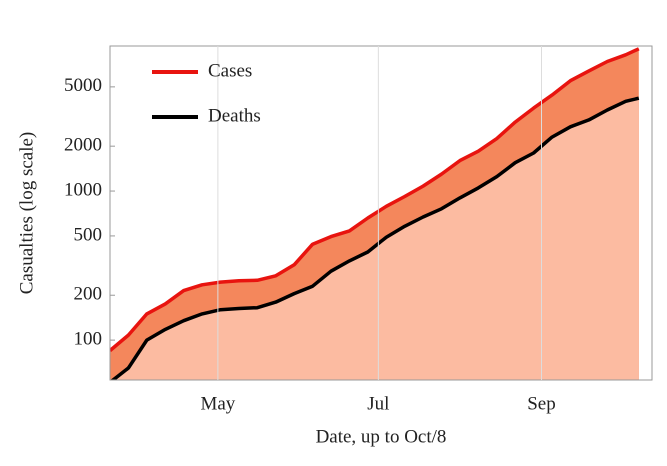 The width and height of the screenshot is (667, 466). I want to click on x-tick-label: Jul, so click(378, 403).